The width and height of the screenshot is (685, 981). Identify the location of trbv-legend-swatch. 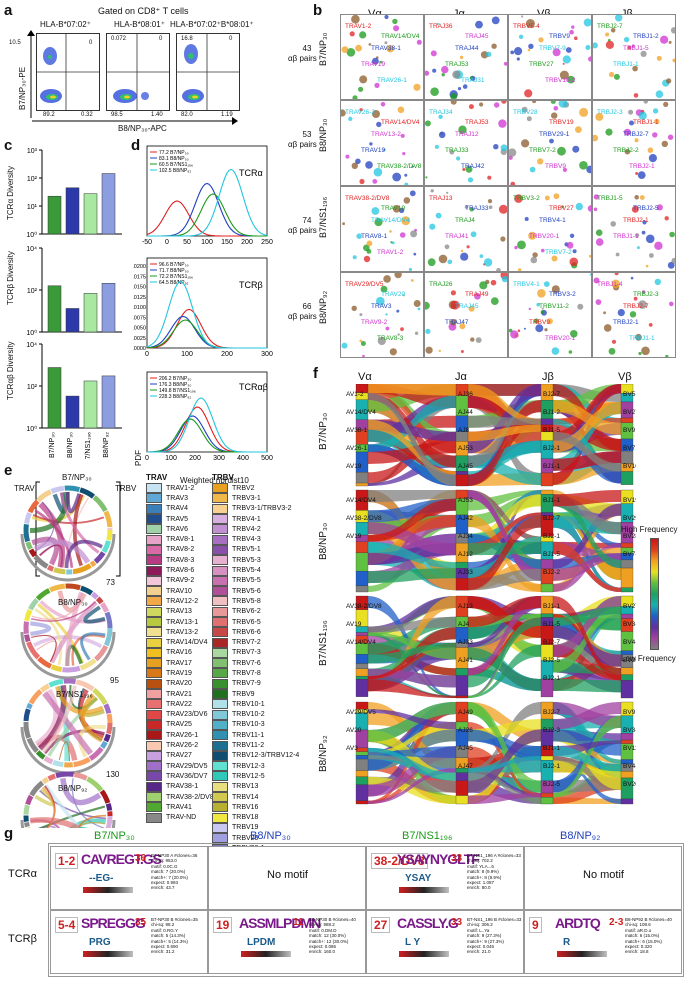
(220, 652).